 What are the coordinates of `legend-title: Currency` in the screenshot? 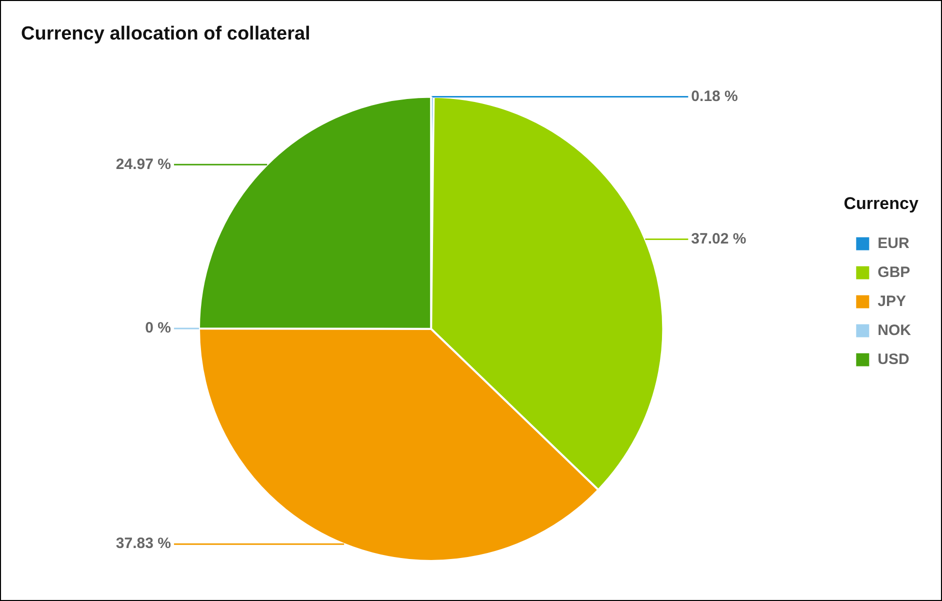 It's located at (881, 203).